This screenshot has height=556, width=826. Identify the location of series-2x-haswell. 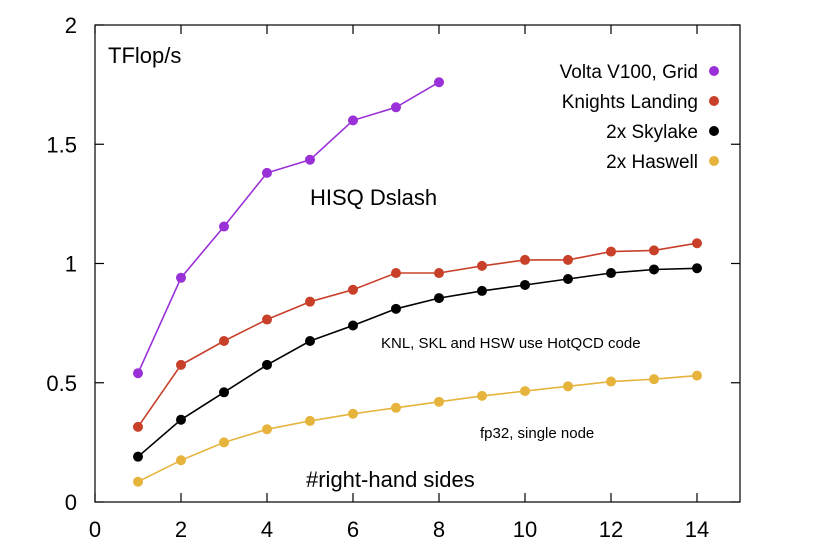
(417, 428).